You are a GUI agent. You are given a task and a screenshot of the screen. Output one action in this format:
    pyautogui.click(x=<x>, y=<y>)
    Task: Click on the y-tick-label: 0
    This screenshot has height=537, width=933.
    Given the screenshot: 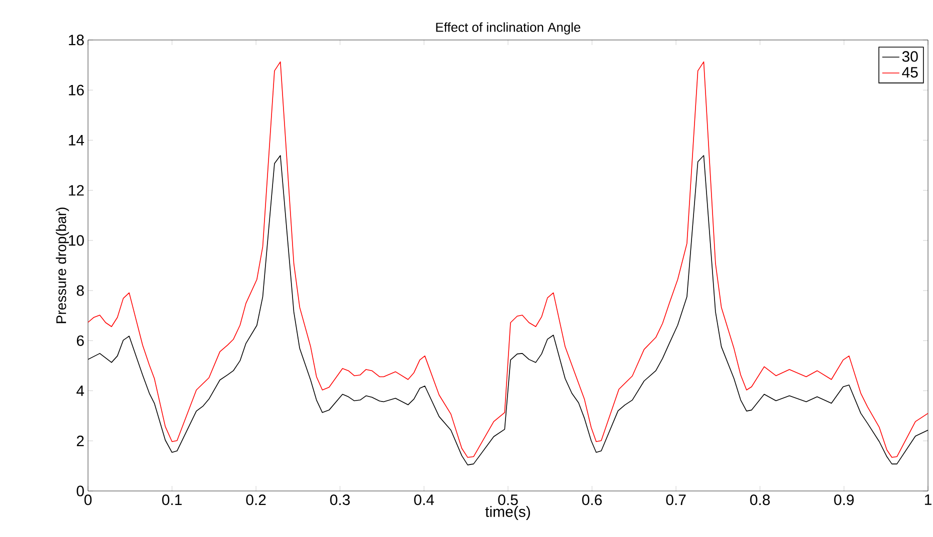 What is the action you would take?
    pyautogui.click(x=80, y=491)
    